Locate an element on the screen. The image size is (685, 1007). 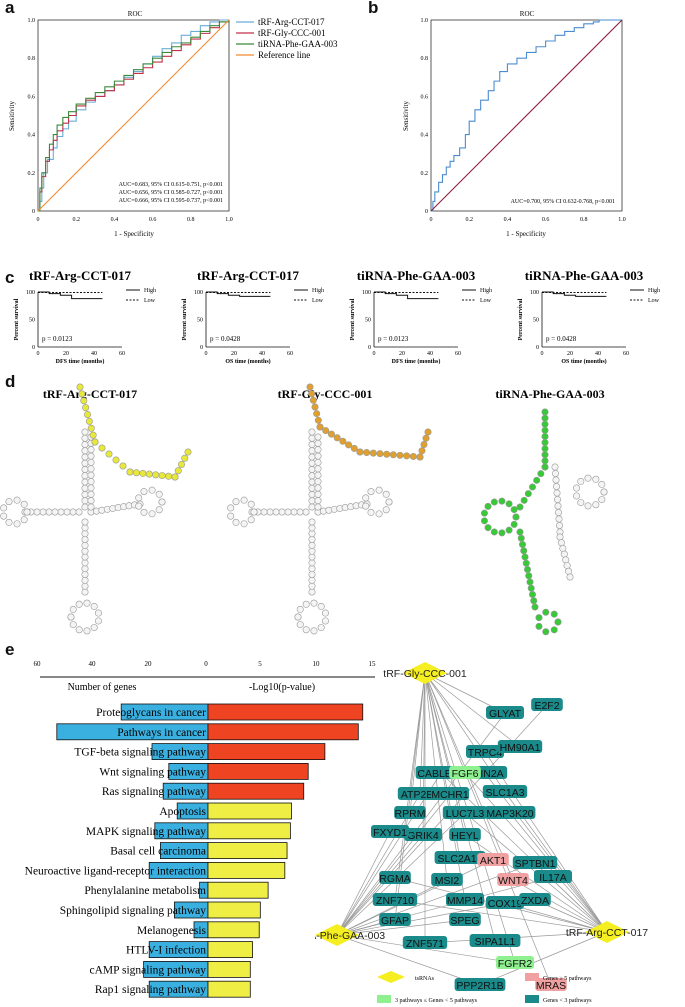
km-xtick: 20 is located at coordinates (66, 354).